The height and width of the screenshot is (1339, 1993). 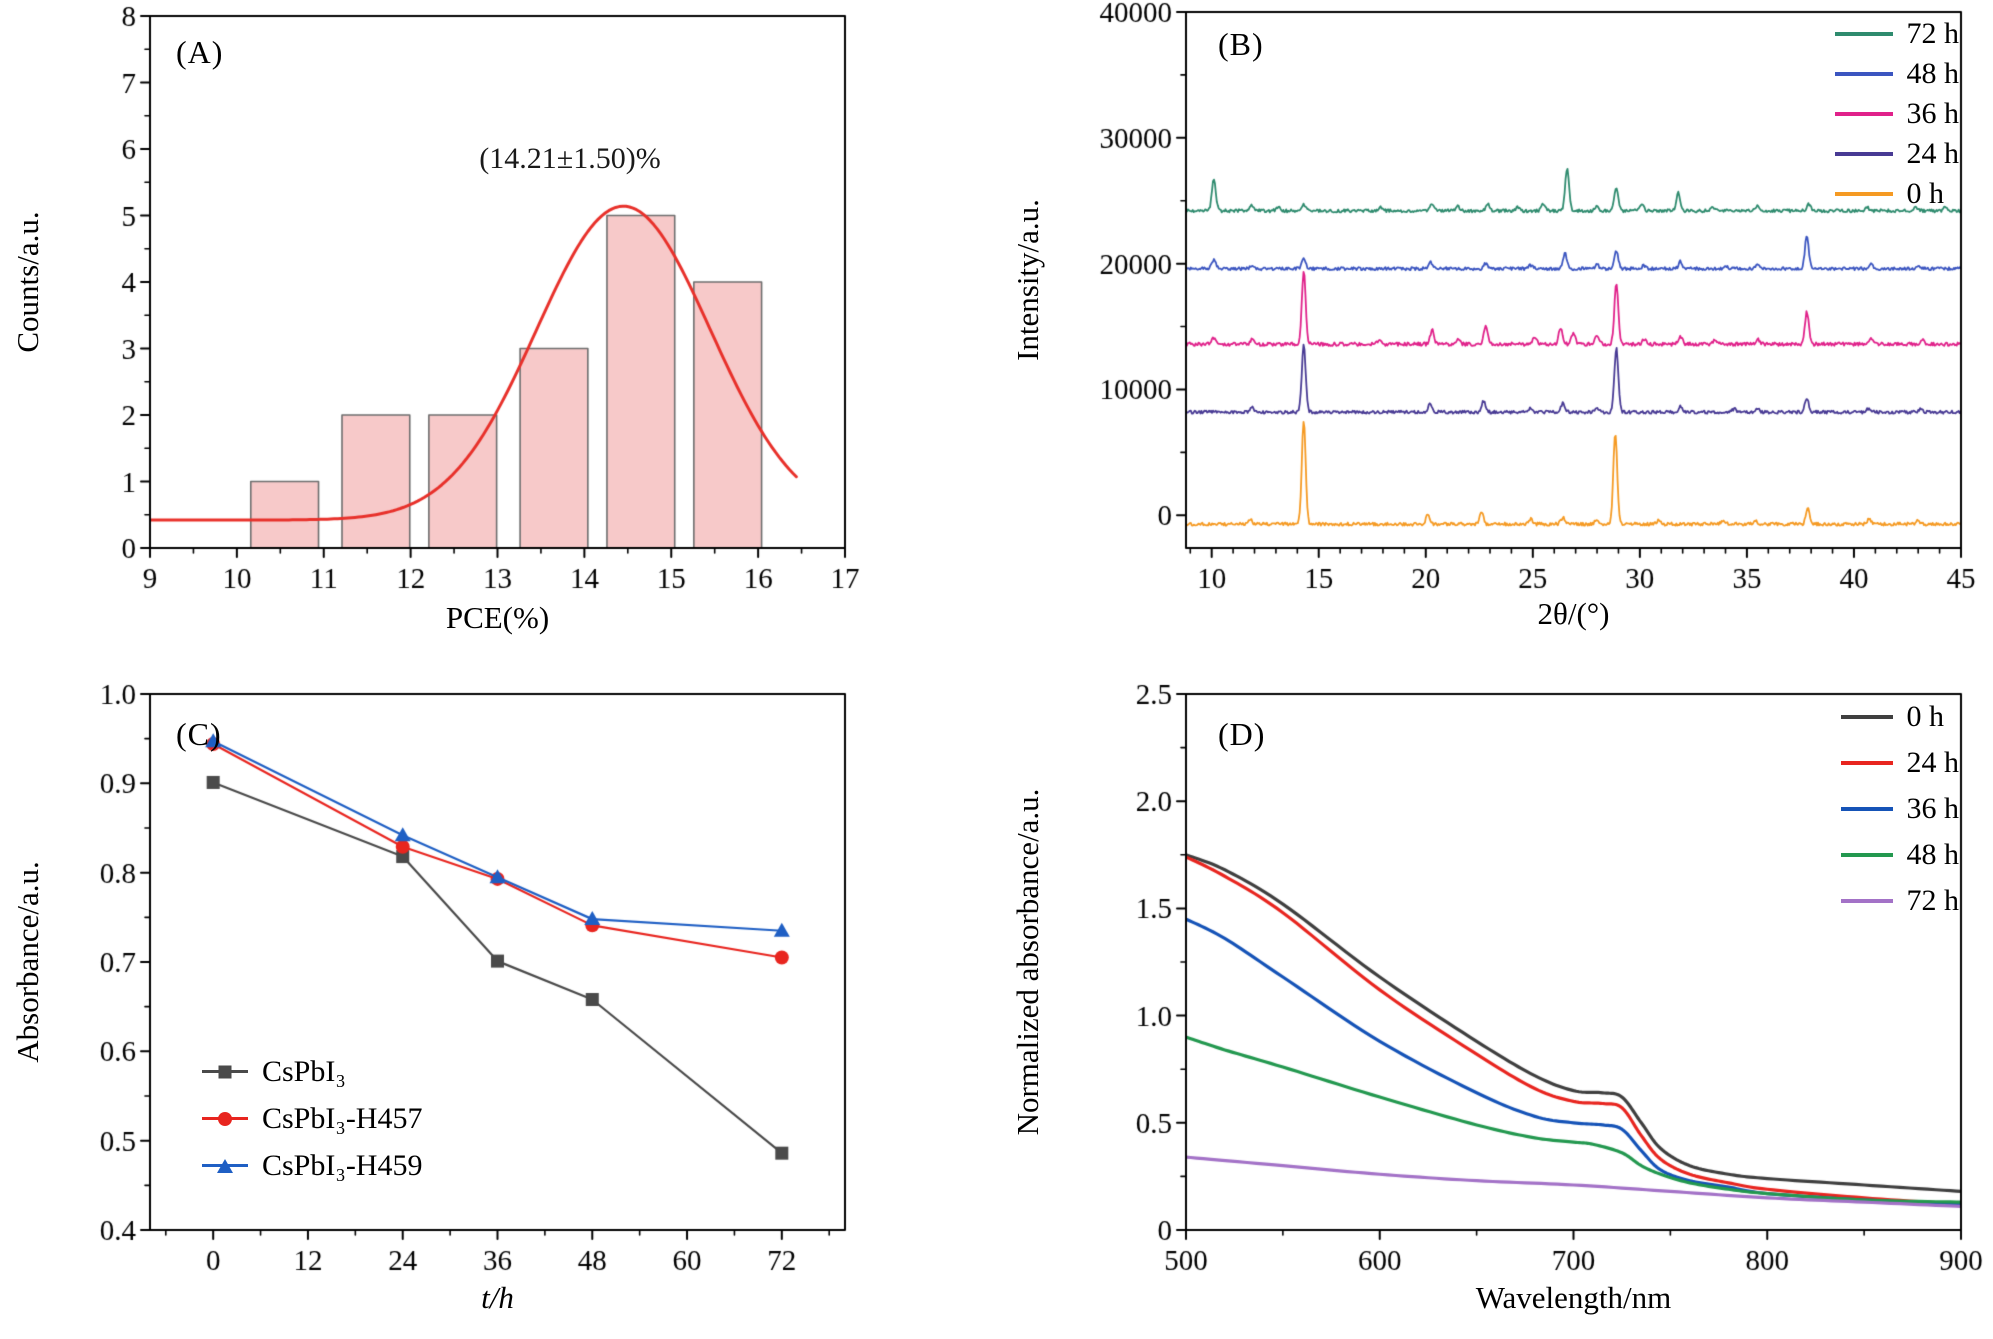 I want to click on chart-a-annotation: (14.21±1.50)%, so click(x=570, y=158).